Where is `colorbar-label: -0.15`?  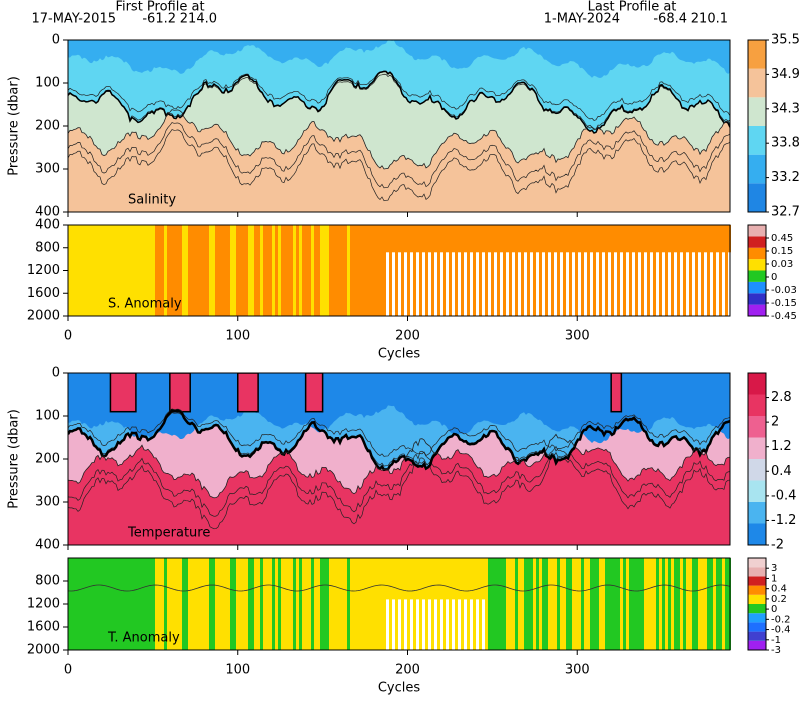
colorbar-label: -0.15 is located at coordinates (784, 303).